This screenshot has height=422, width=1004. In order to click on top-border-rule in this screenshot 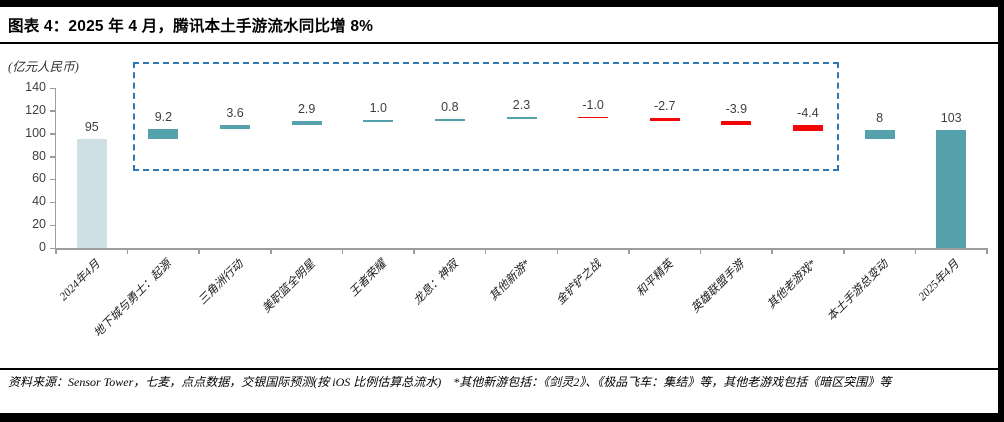, I will do `click(502, 3)`.